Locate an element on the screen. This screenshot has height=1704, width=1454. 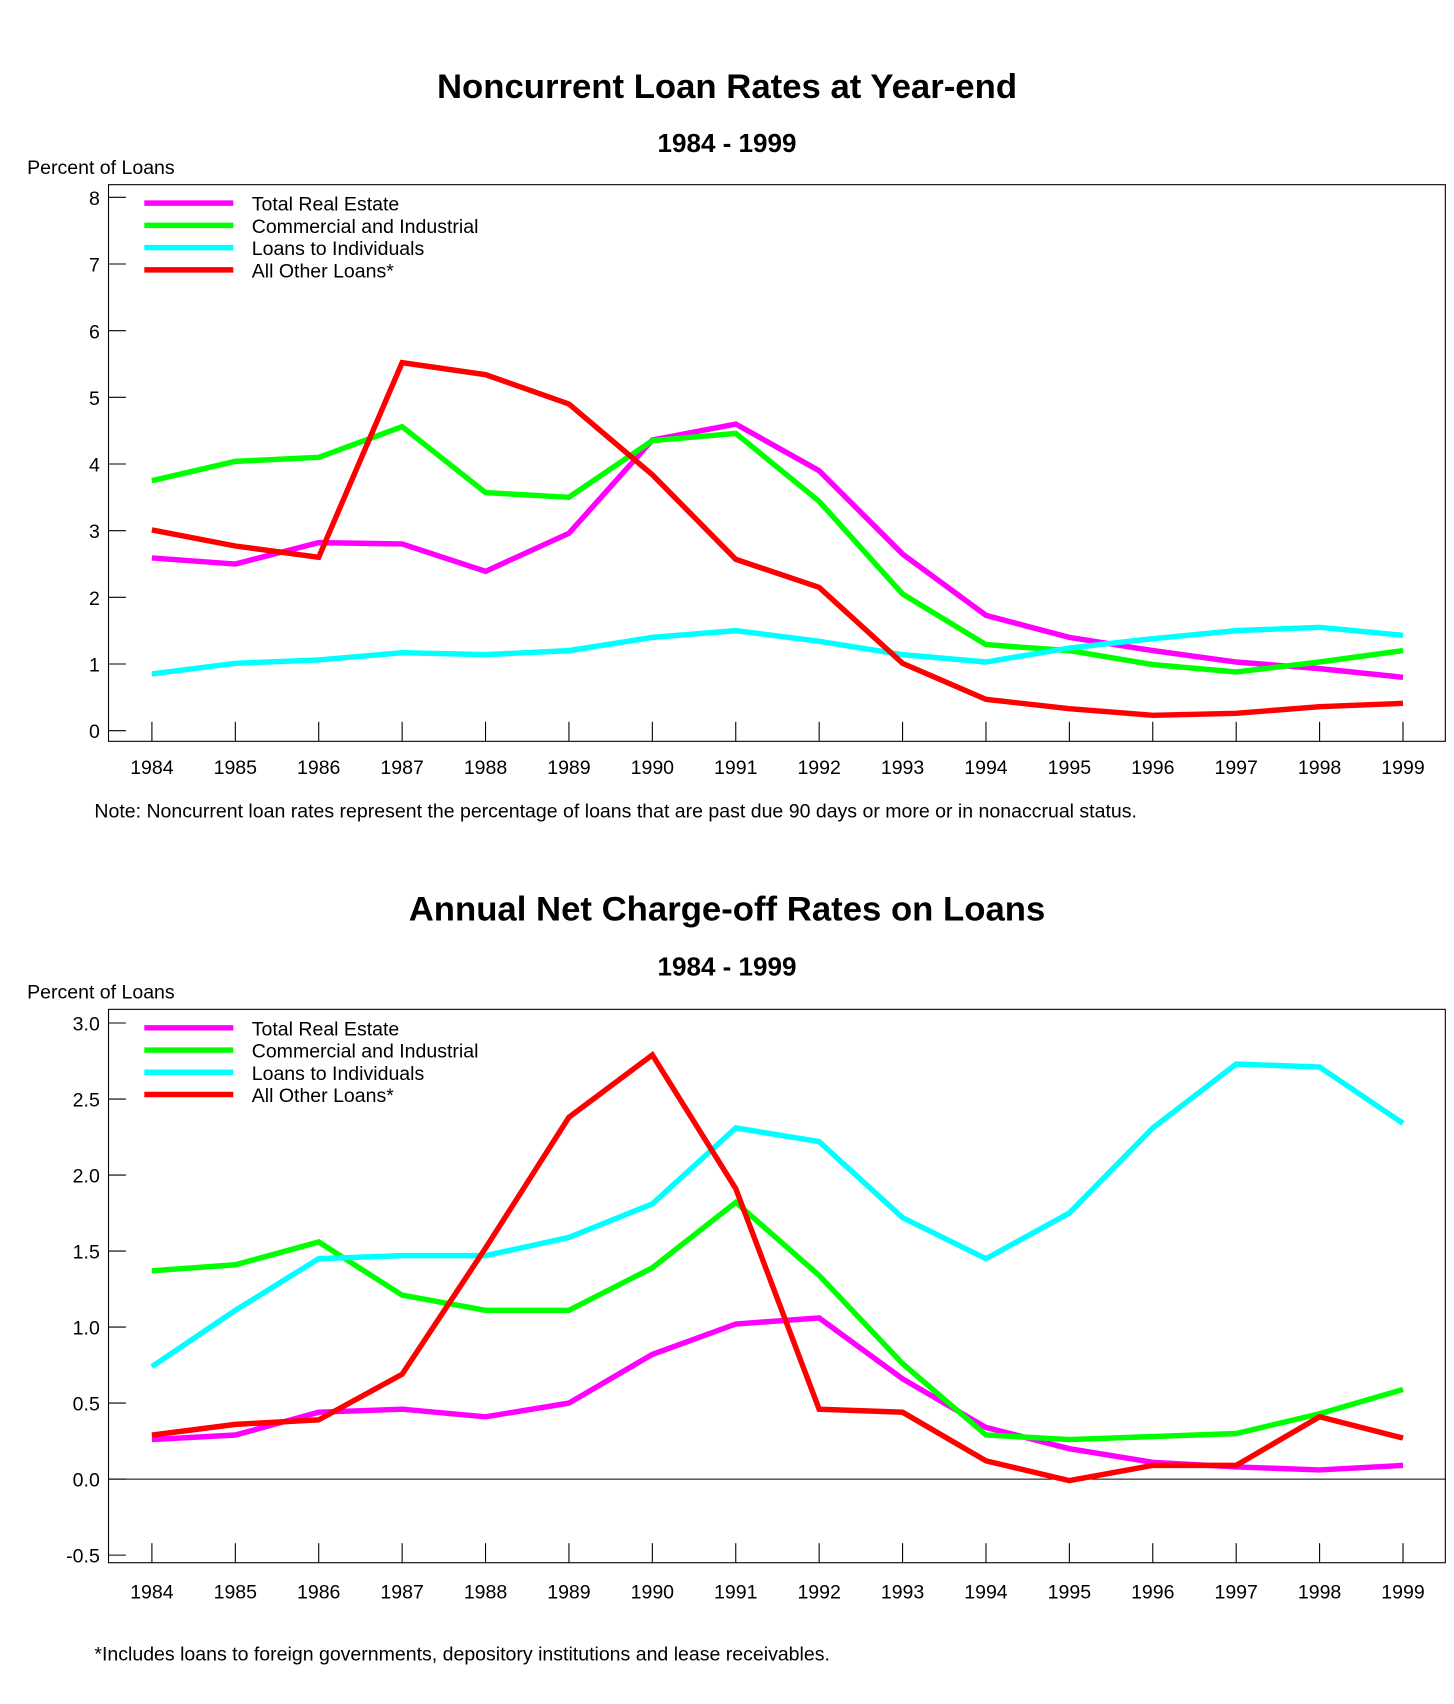
y-tick-label: 1.0 is located at coordinates (86, 1329).